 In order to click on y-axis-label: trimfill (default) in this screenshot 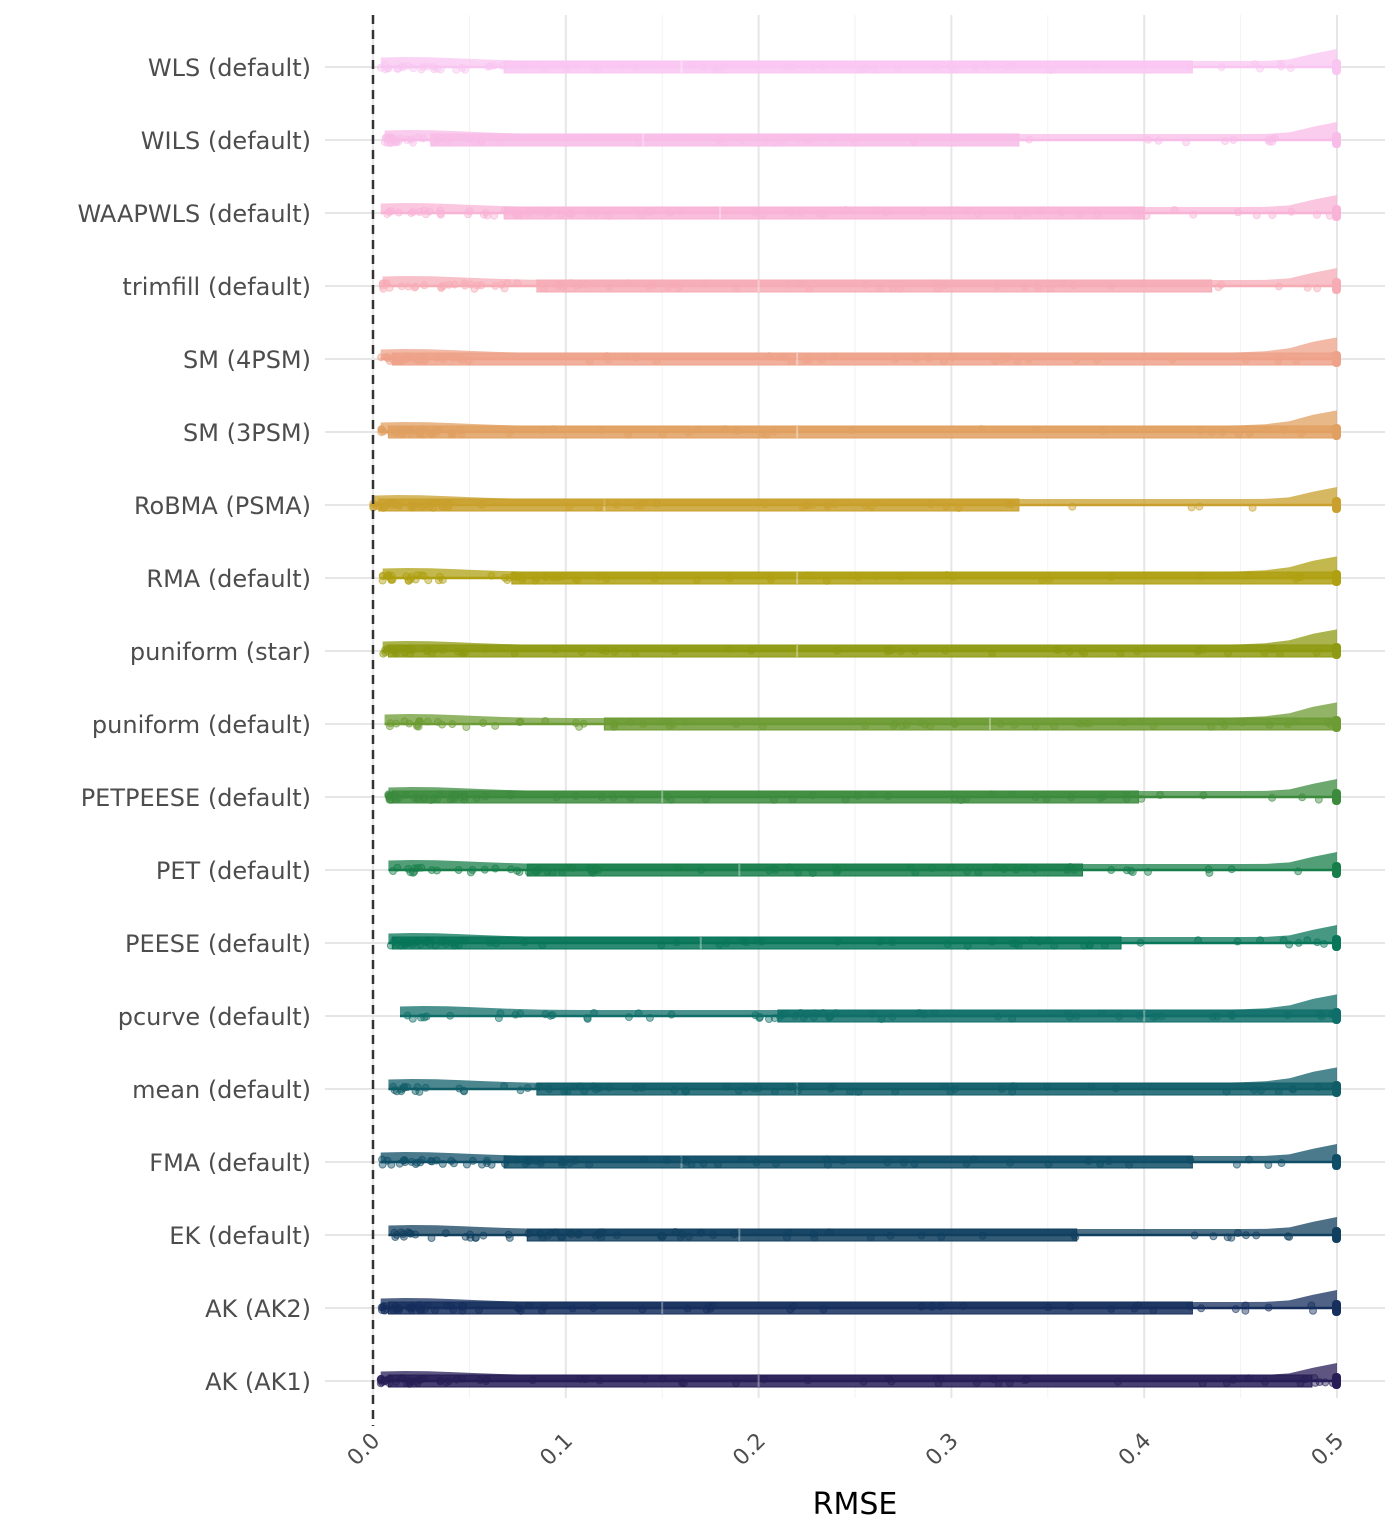, I will do `click(216, 287)`.